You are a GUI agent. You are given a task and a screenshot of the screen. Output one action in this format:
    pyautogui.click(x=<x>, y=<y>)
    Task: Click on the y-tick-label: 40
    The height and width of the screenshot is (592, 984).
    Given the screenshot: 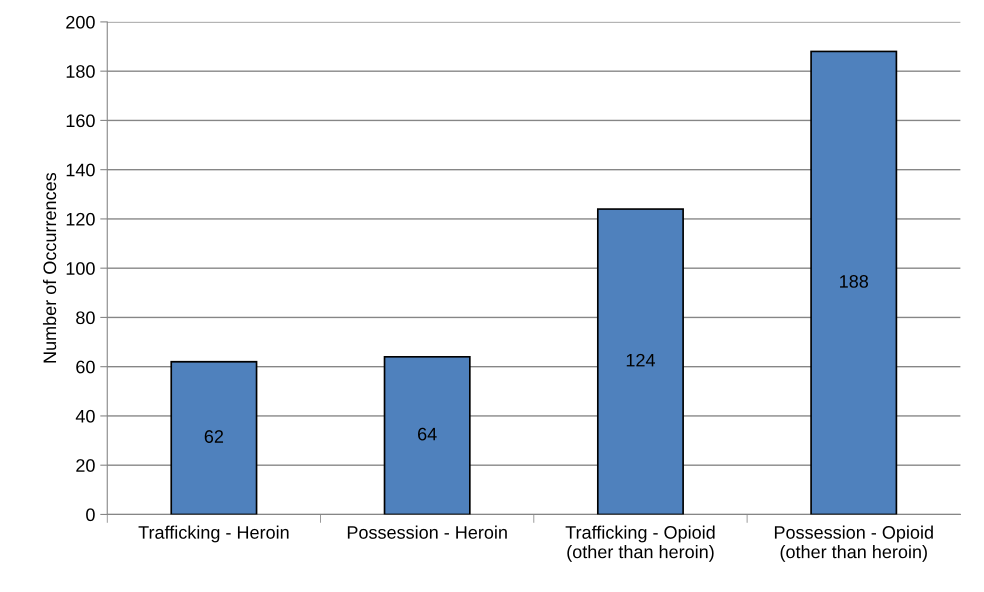 What is the action you would take?
    pyautogui.click(x=85, y=416)
    